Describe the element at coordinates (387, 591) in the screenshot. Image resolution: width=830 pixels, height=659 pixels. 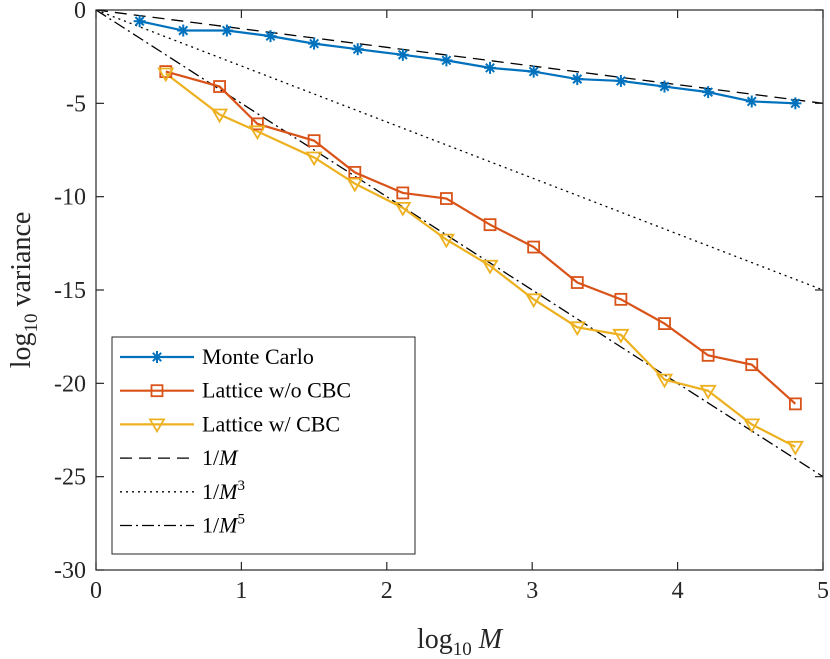
I see `x-tick-label: 2` at that location.